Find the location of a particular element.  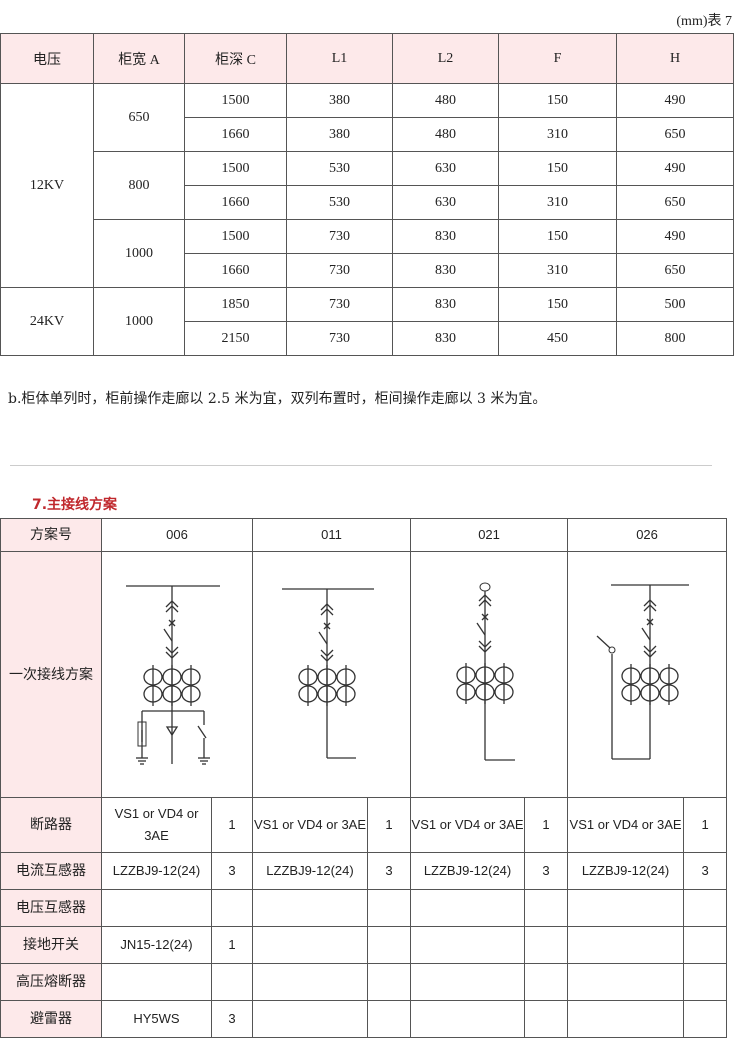

table-row: 1660 730 830 310 650 is located at coordinates (367, 270).